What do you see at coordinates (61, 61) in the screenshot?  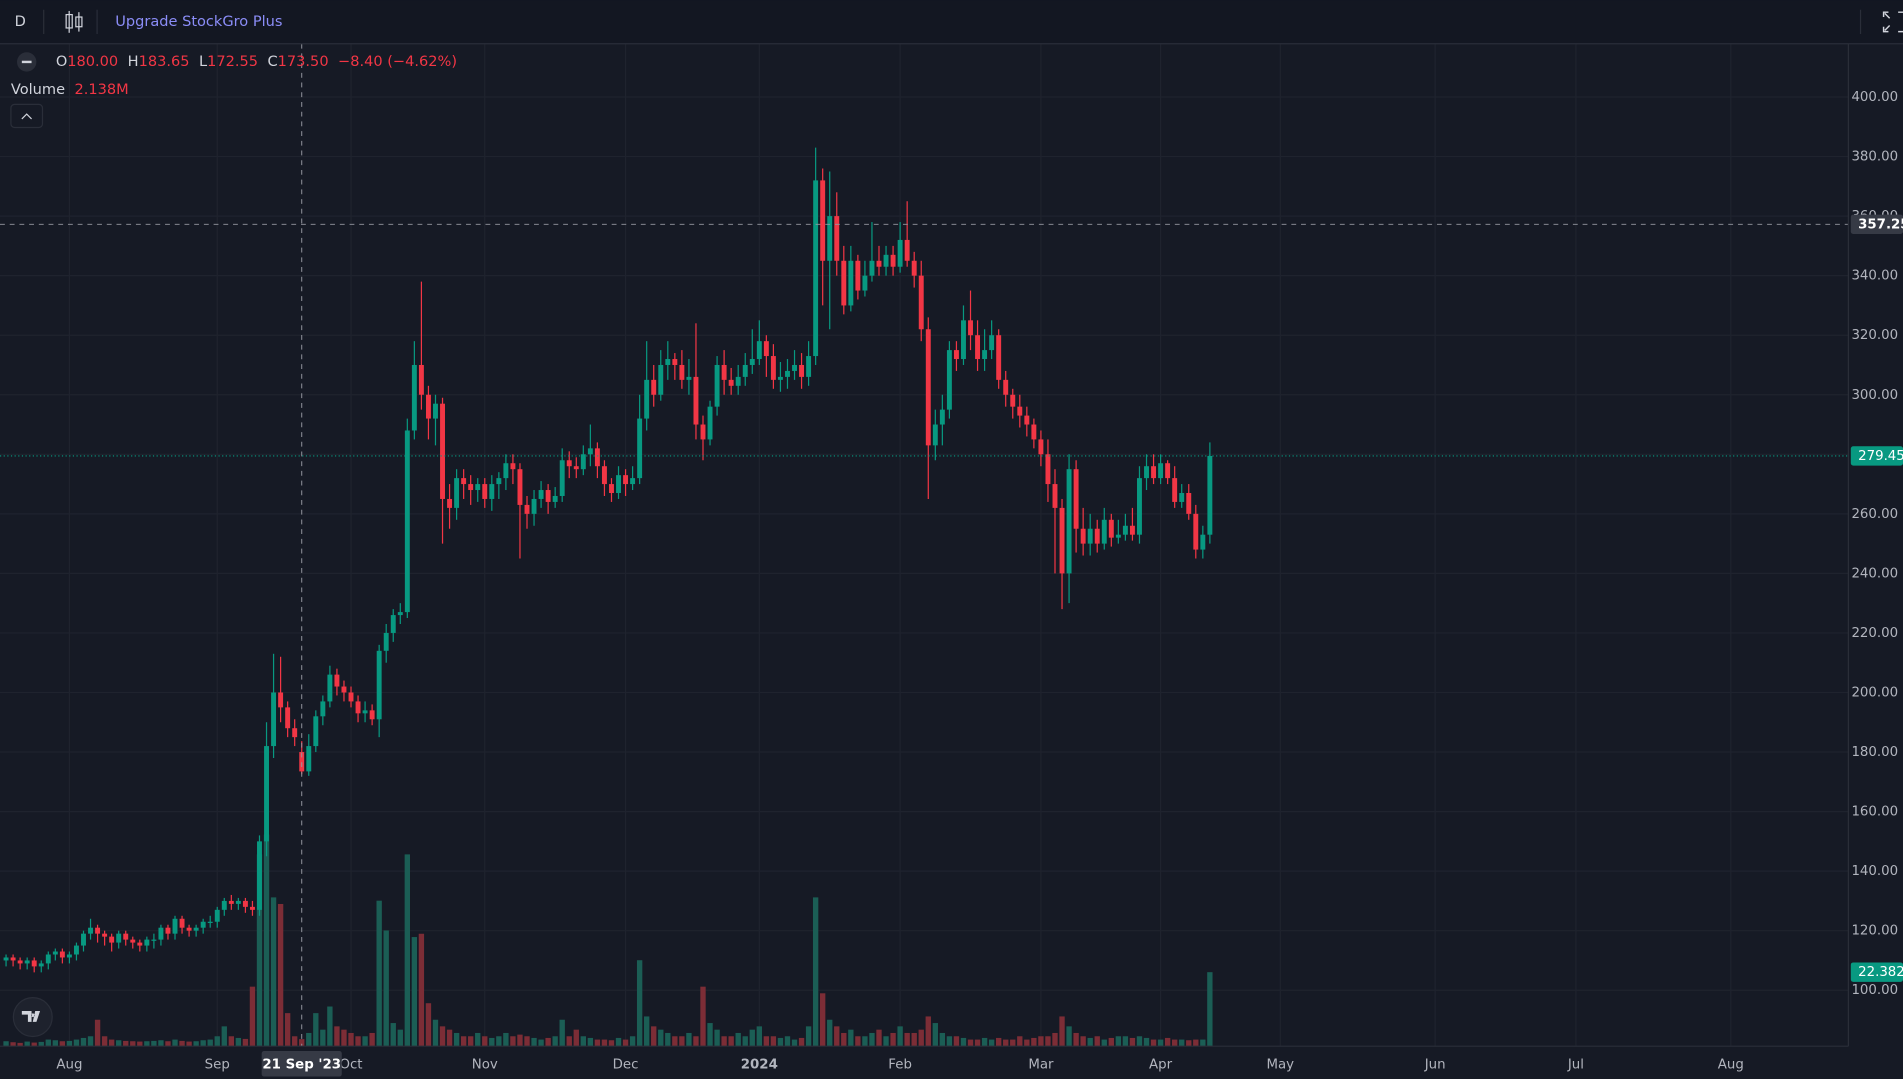 I see `legend-letter: O` at bounding box center [61, 61].